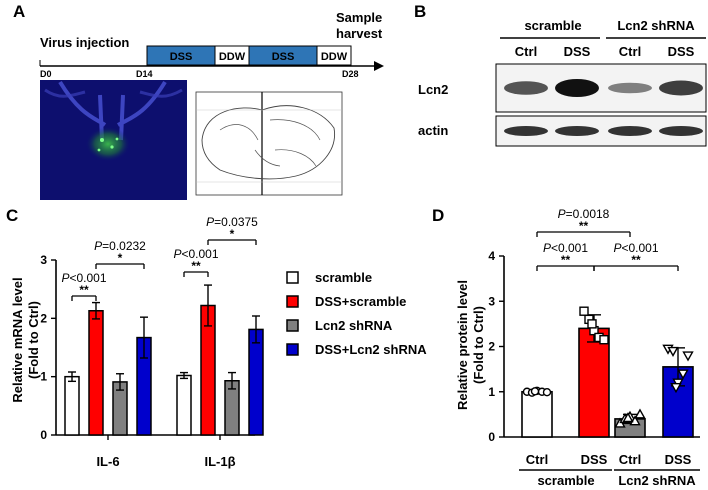  Describe the element at coordinates (219, 461) in the screenshot. I see `x-tick-label: IL-1β` at that location.